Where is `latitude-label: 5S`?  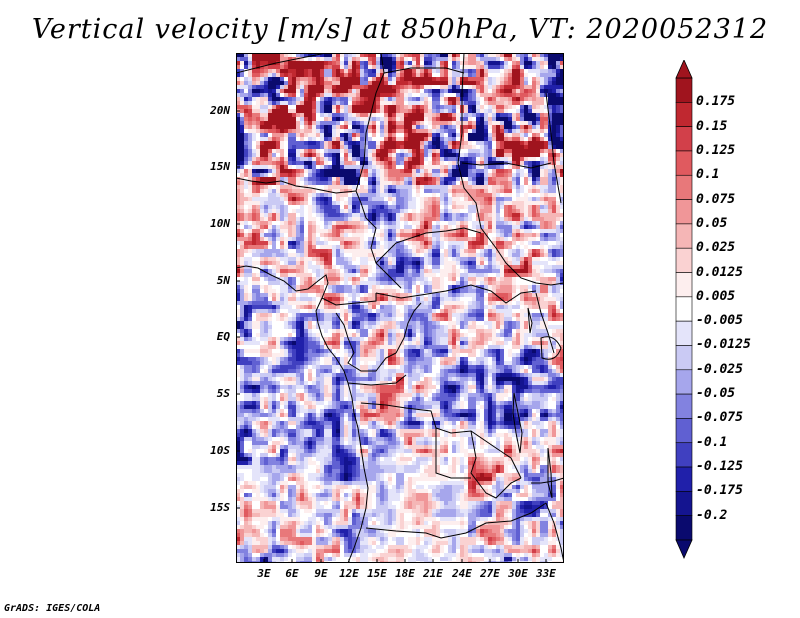
latitude-label: 5S is located at coordinates (223, 393).